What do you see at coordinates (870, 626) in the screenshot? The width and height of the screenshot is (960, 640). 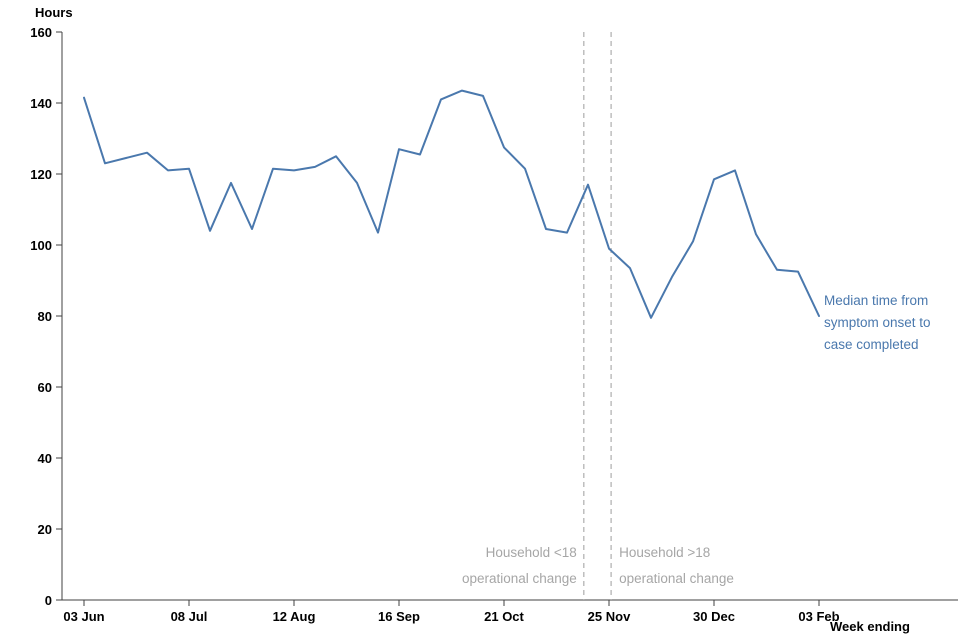 I see `x-axis-title: Week ending` at bounding box center [870, 626].